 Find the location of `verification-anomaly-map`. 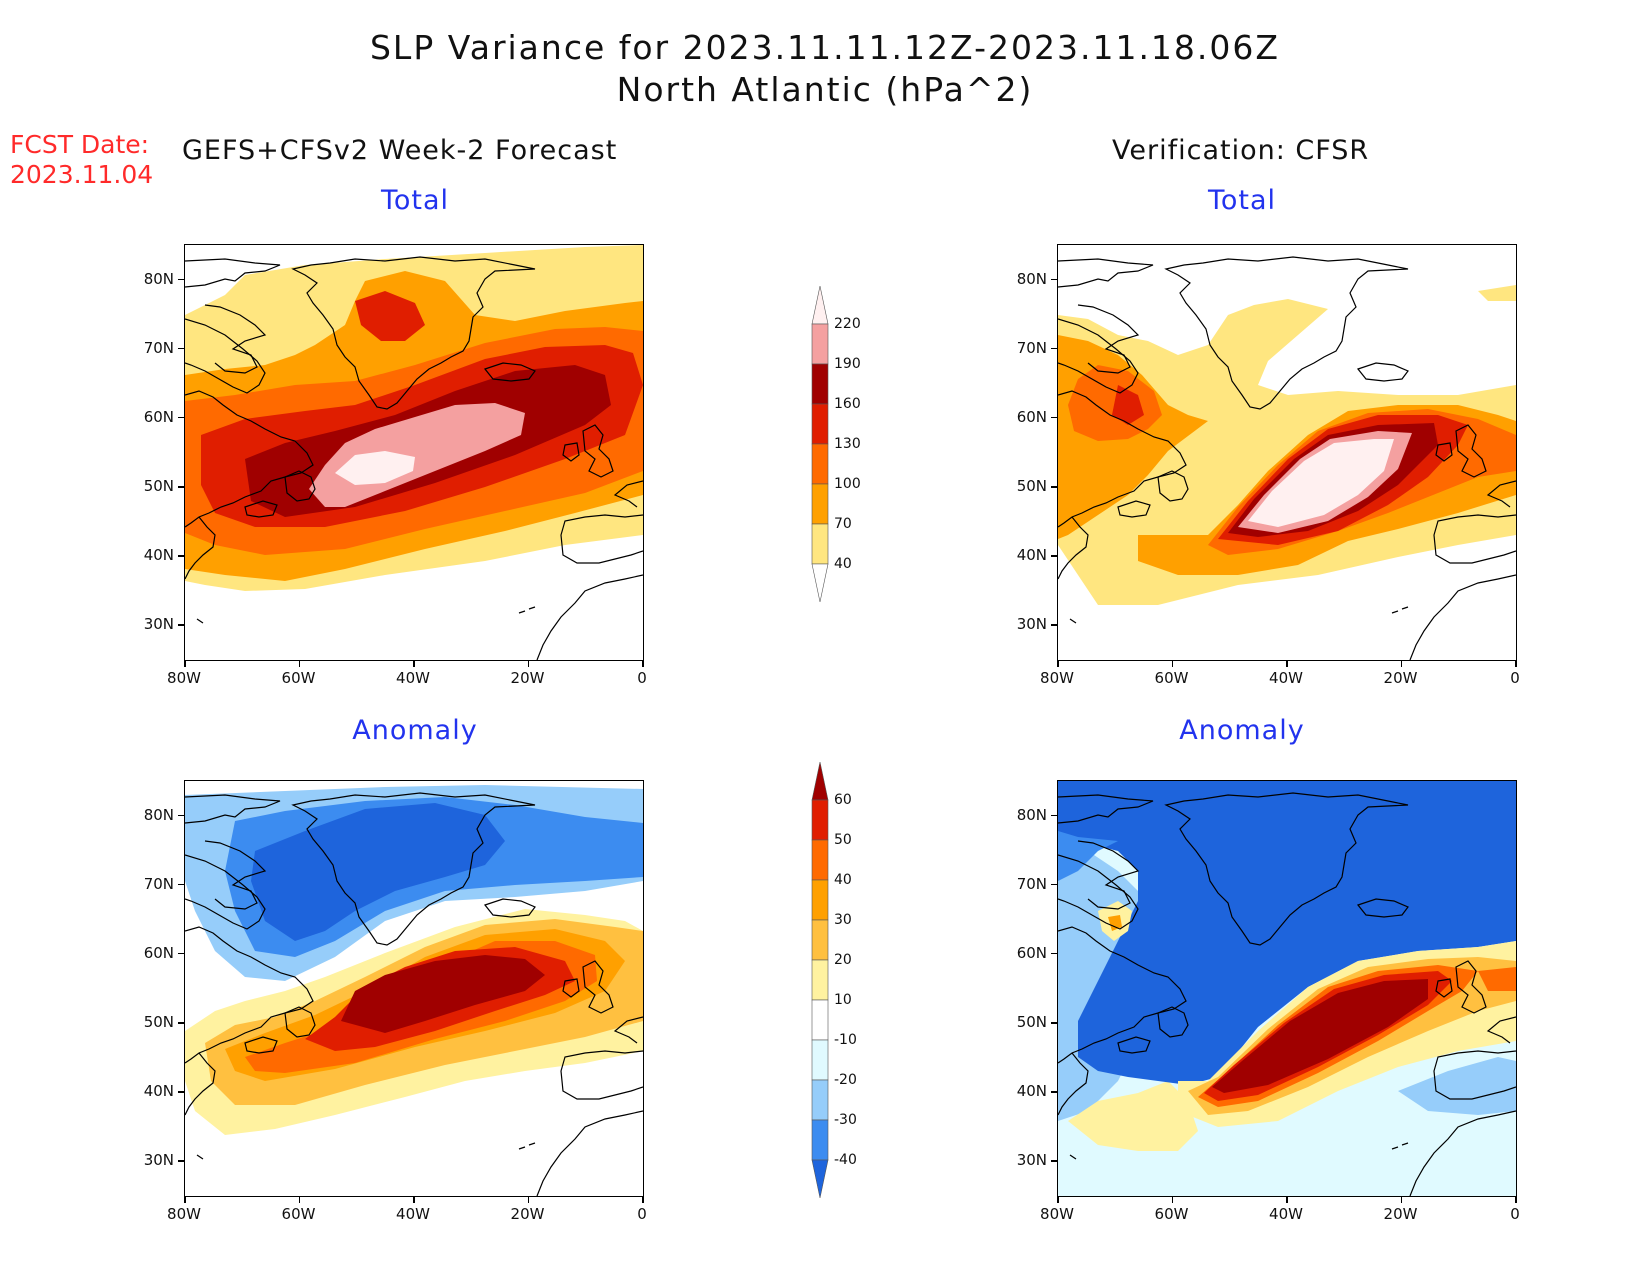

verification-anomaly-map is located at coordinates (1287, 988).